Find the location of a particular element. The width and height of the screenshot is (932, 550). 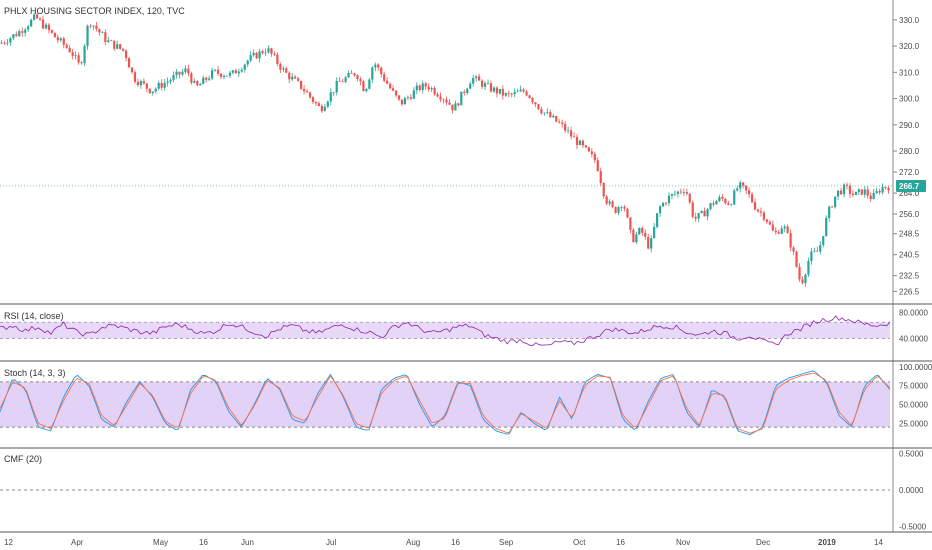

rsi-y-tick-label: 80.0000 is located at coordinates (913, 313).